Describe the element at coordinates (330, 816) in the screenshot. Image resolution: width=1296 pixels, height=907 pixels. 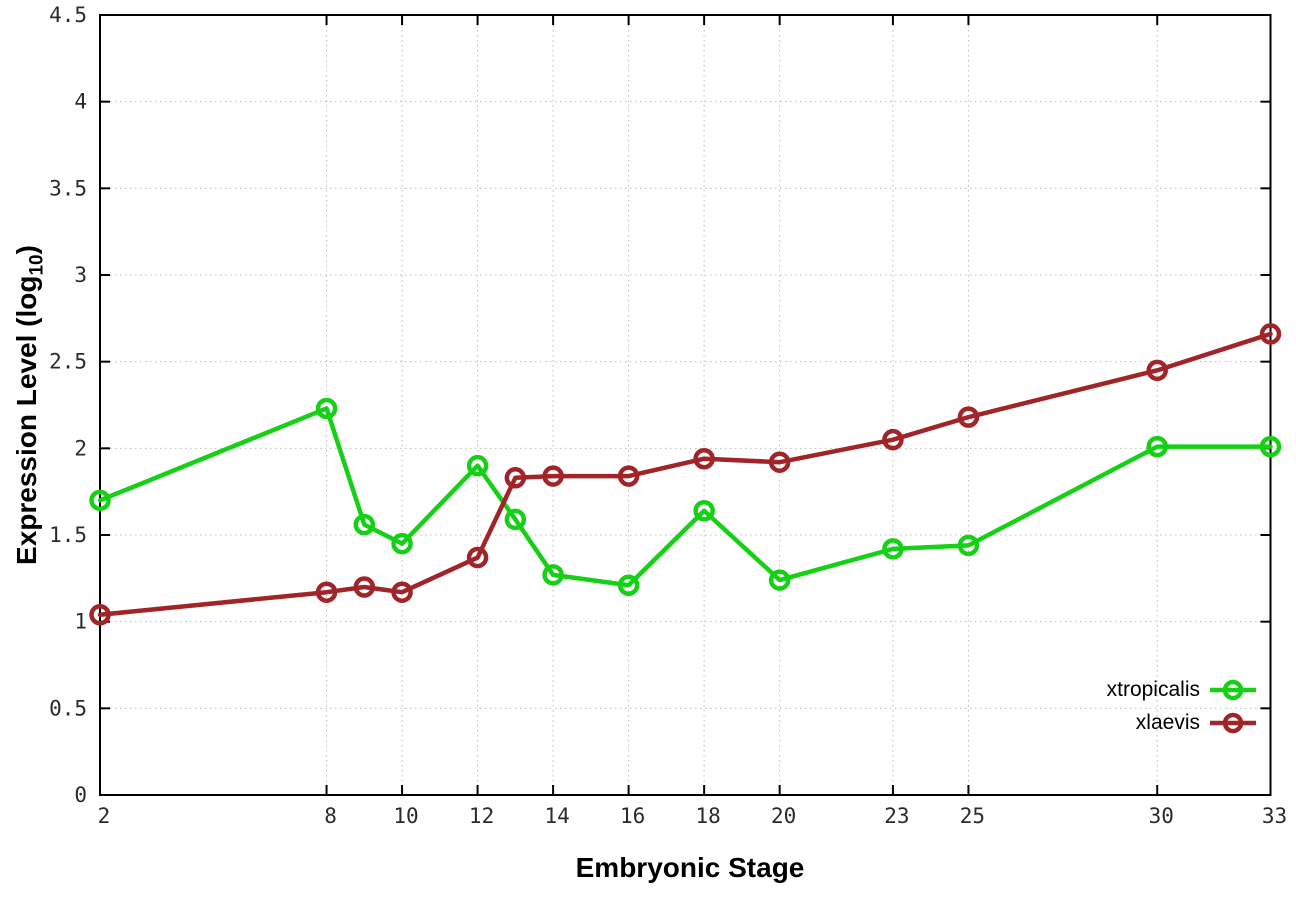
I see `x-tick-label-8: 8` at that location.